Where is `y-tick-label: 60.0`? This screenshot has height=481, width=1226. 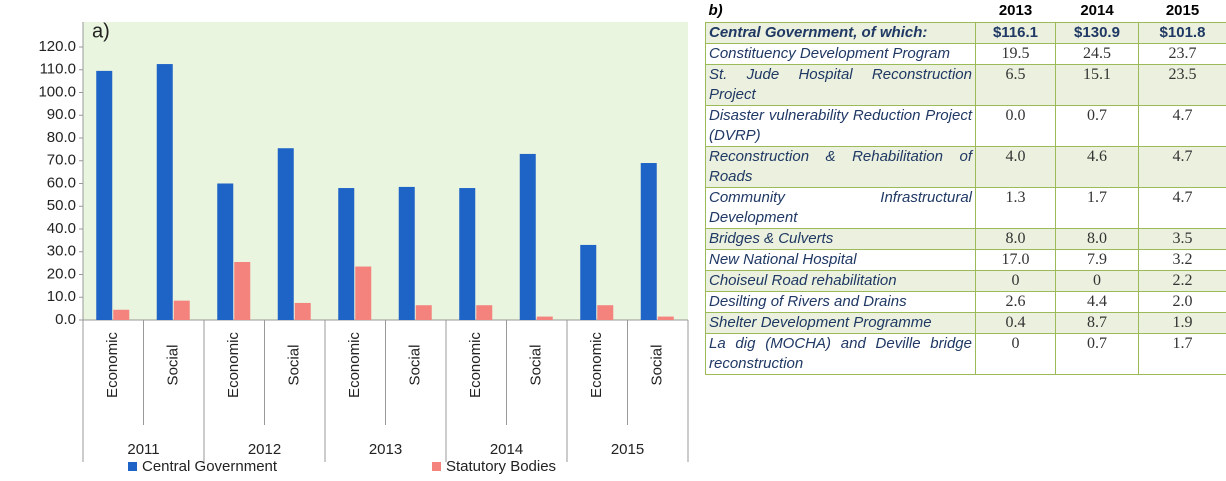
y-tick-label: 60.0 is located at coordinates (61, 182).